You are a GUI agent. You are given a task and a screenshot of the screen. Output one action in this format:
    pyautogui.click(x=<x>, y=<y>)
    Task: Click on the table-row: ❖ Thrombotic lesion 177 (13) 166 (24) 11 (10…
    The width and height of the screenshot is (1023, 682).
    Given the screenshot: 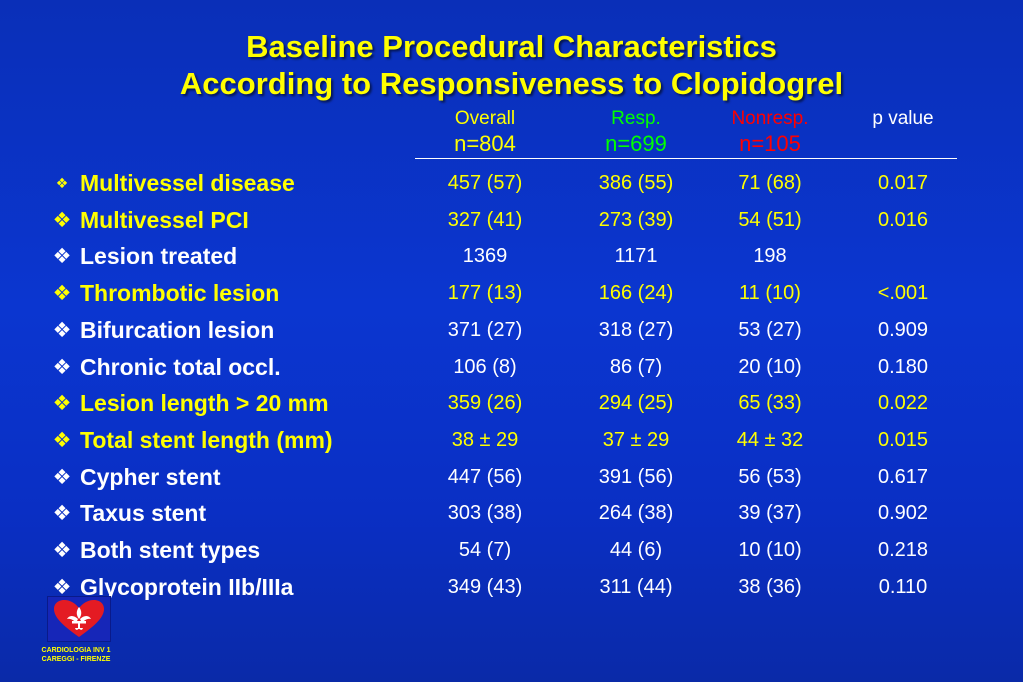 What is the action you would take?
    pyautogui.click(x=511, y=293)
    